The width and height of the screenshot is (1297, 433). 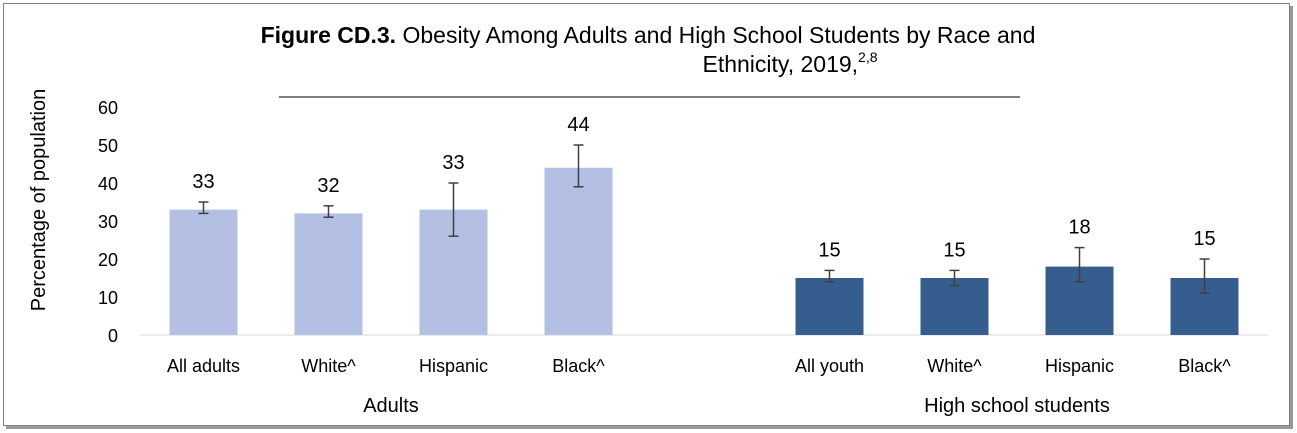 What do you see at coordinates (736, 406) in the screenshot?
I see `group-labels-layer: Adults High school students` at bounding box center [736, 406].